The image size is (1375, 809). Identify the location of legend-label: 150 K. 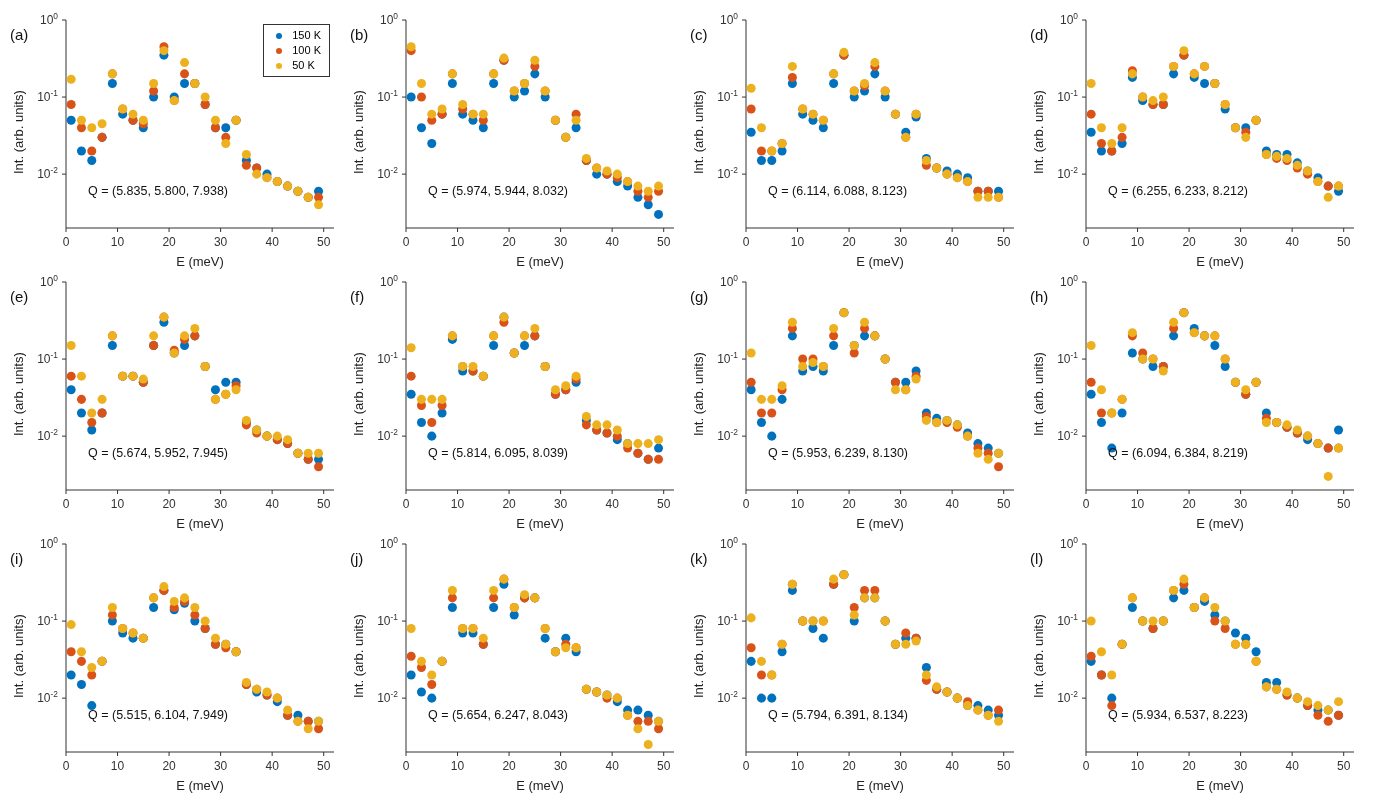
(306, 35).